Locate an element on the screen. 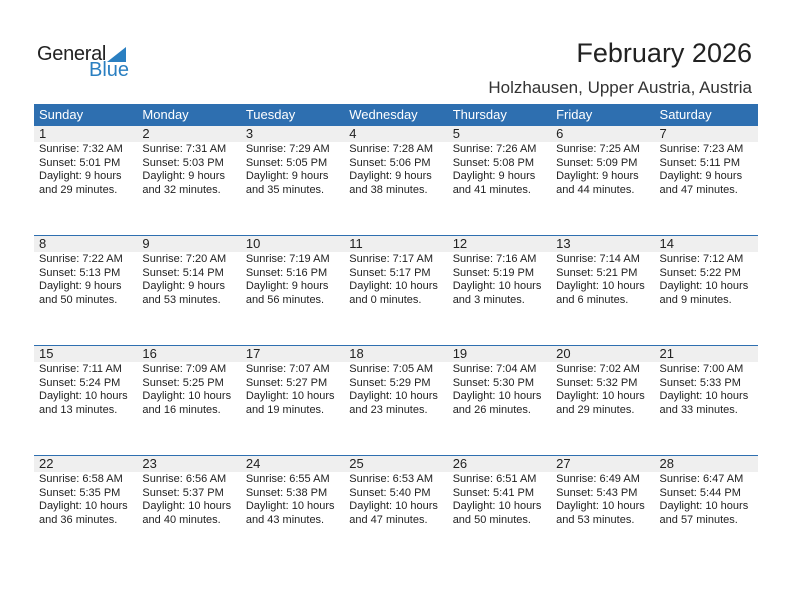 The image size is (792, 612). daylight-minutes-text: and 57 minutes. is located at coordinates (698, 519).